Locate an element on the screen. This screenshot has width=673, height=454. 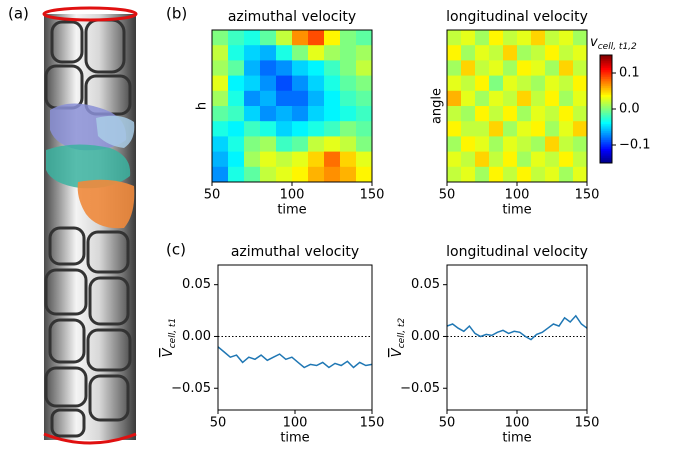
colorbar-label: vcell, t1,2 is located at coordinates (613, 43).